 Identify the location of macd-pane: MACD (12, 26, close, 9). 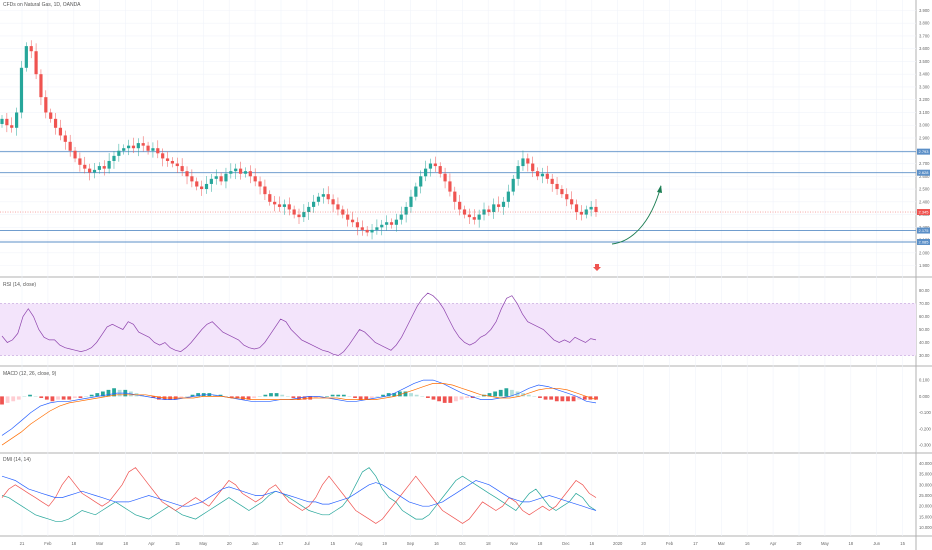
(299, 408).